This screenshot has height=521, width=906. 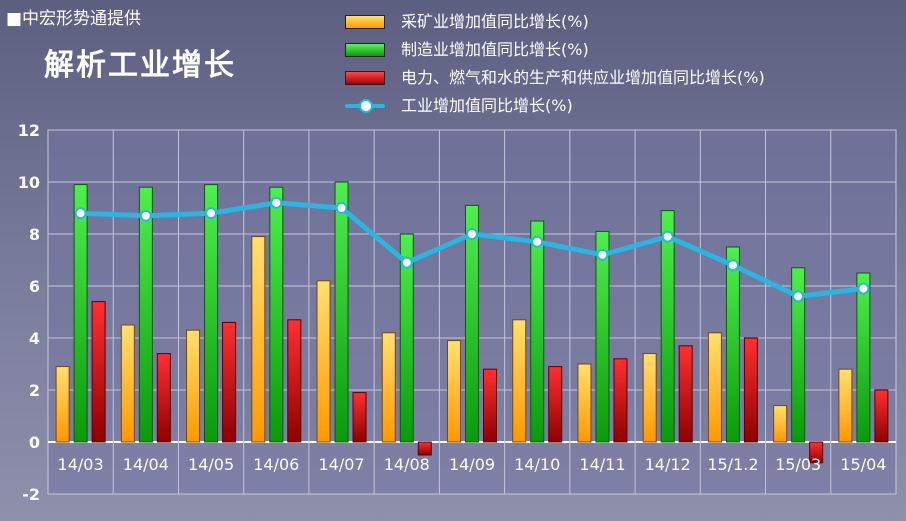 What do you see at coordinates (495, 49) in the screenshot?
I see `legend-label-manufacturing: 制造业增加值同比增长(%)` at bounding box center [495, 49].